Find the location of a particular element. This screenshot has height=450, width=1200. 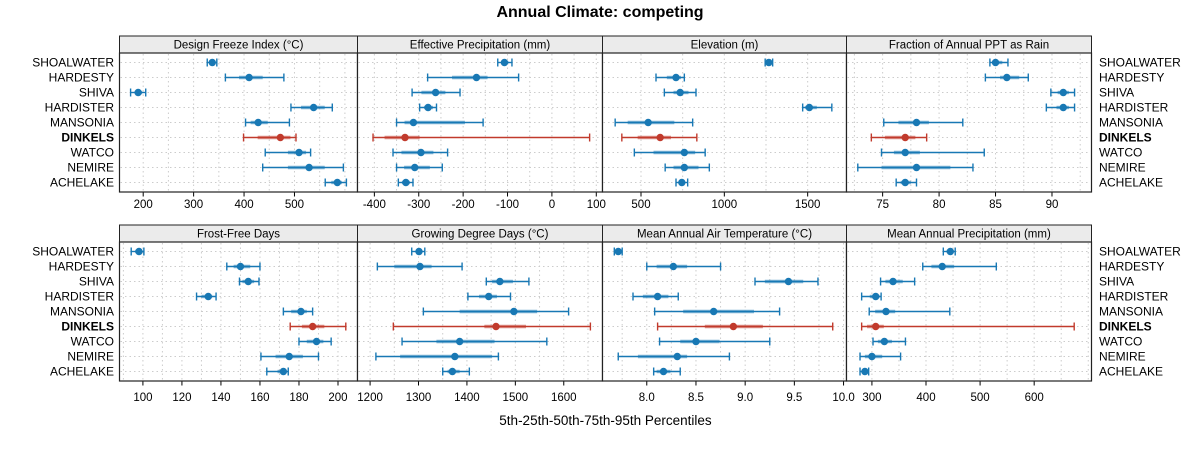

panel-strip-title: Fraction of Annual PPT as Rain is located at coordinates (969, 46).